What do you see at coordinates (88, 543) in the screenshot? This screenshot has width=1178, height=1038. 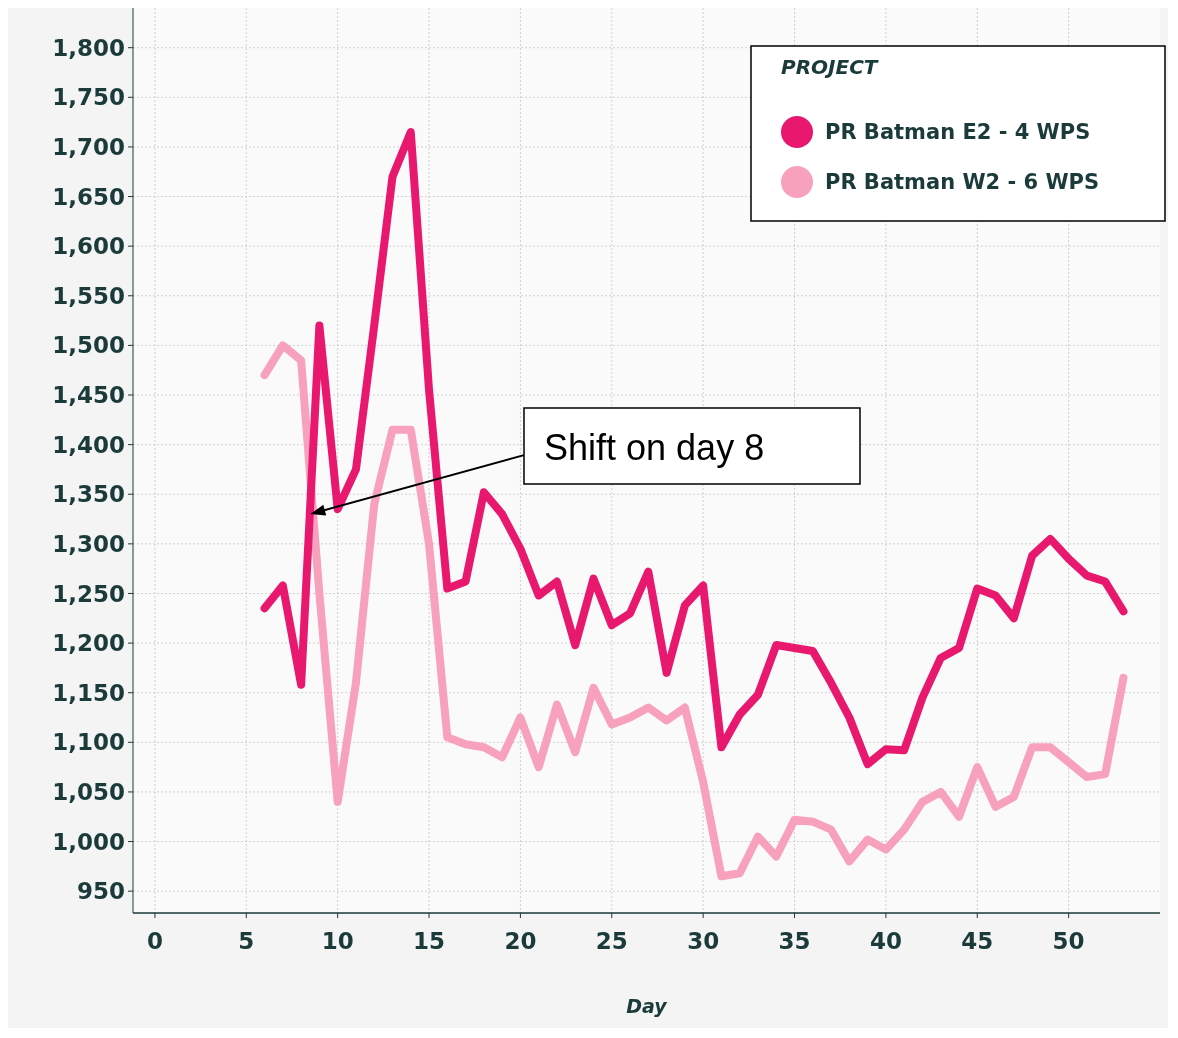 I see `y-tick-label: 1,300` at bounding box center [88, 543].